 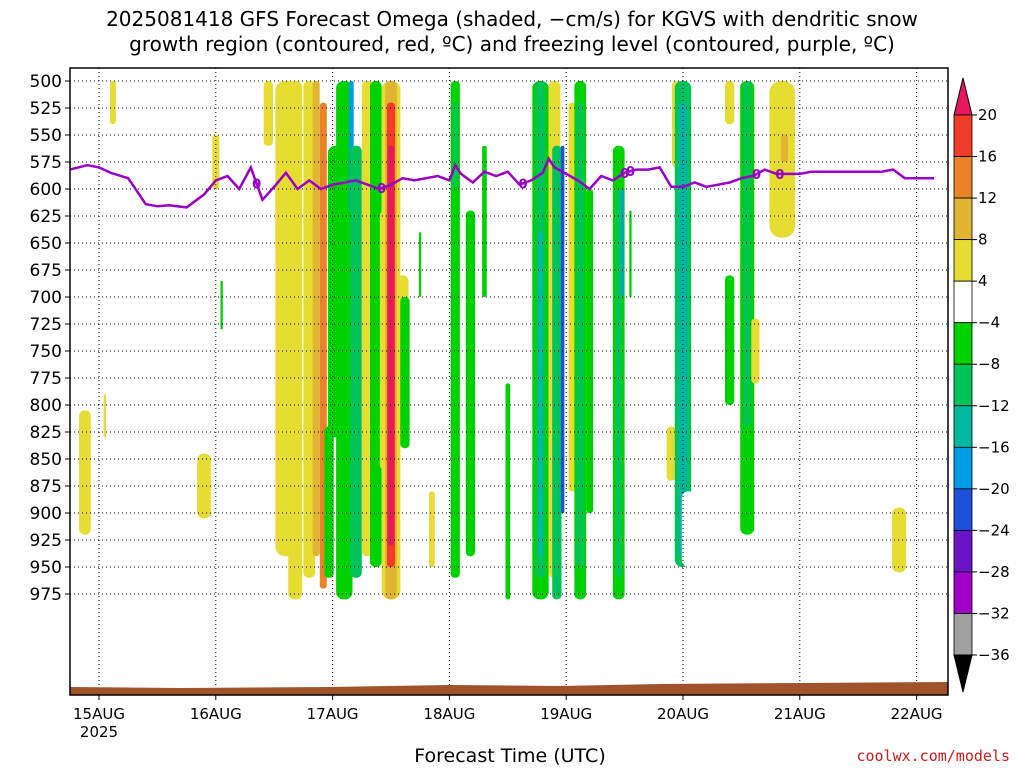 What do you see at coordinates (989, 323) in the screenshot?
I see `colorbar-label: −4` at bounding box center [989, 323].